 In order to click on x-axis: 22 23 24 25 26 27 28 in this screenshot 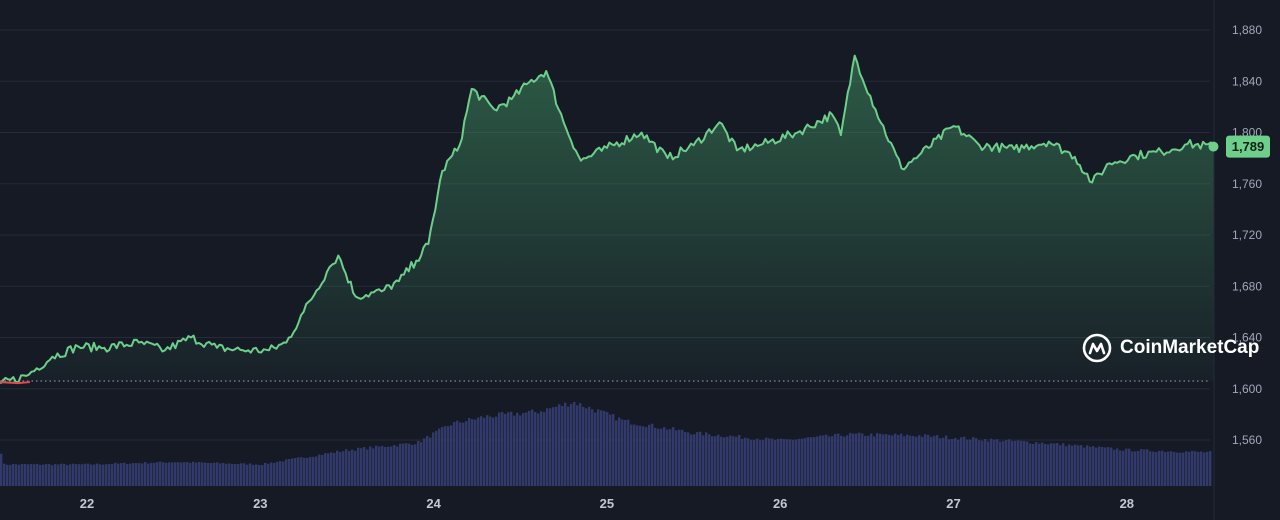, I will do `click(607, 503)`.